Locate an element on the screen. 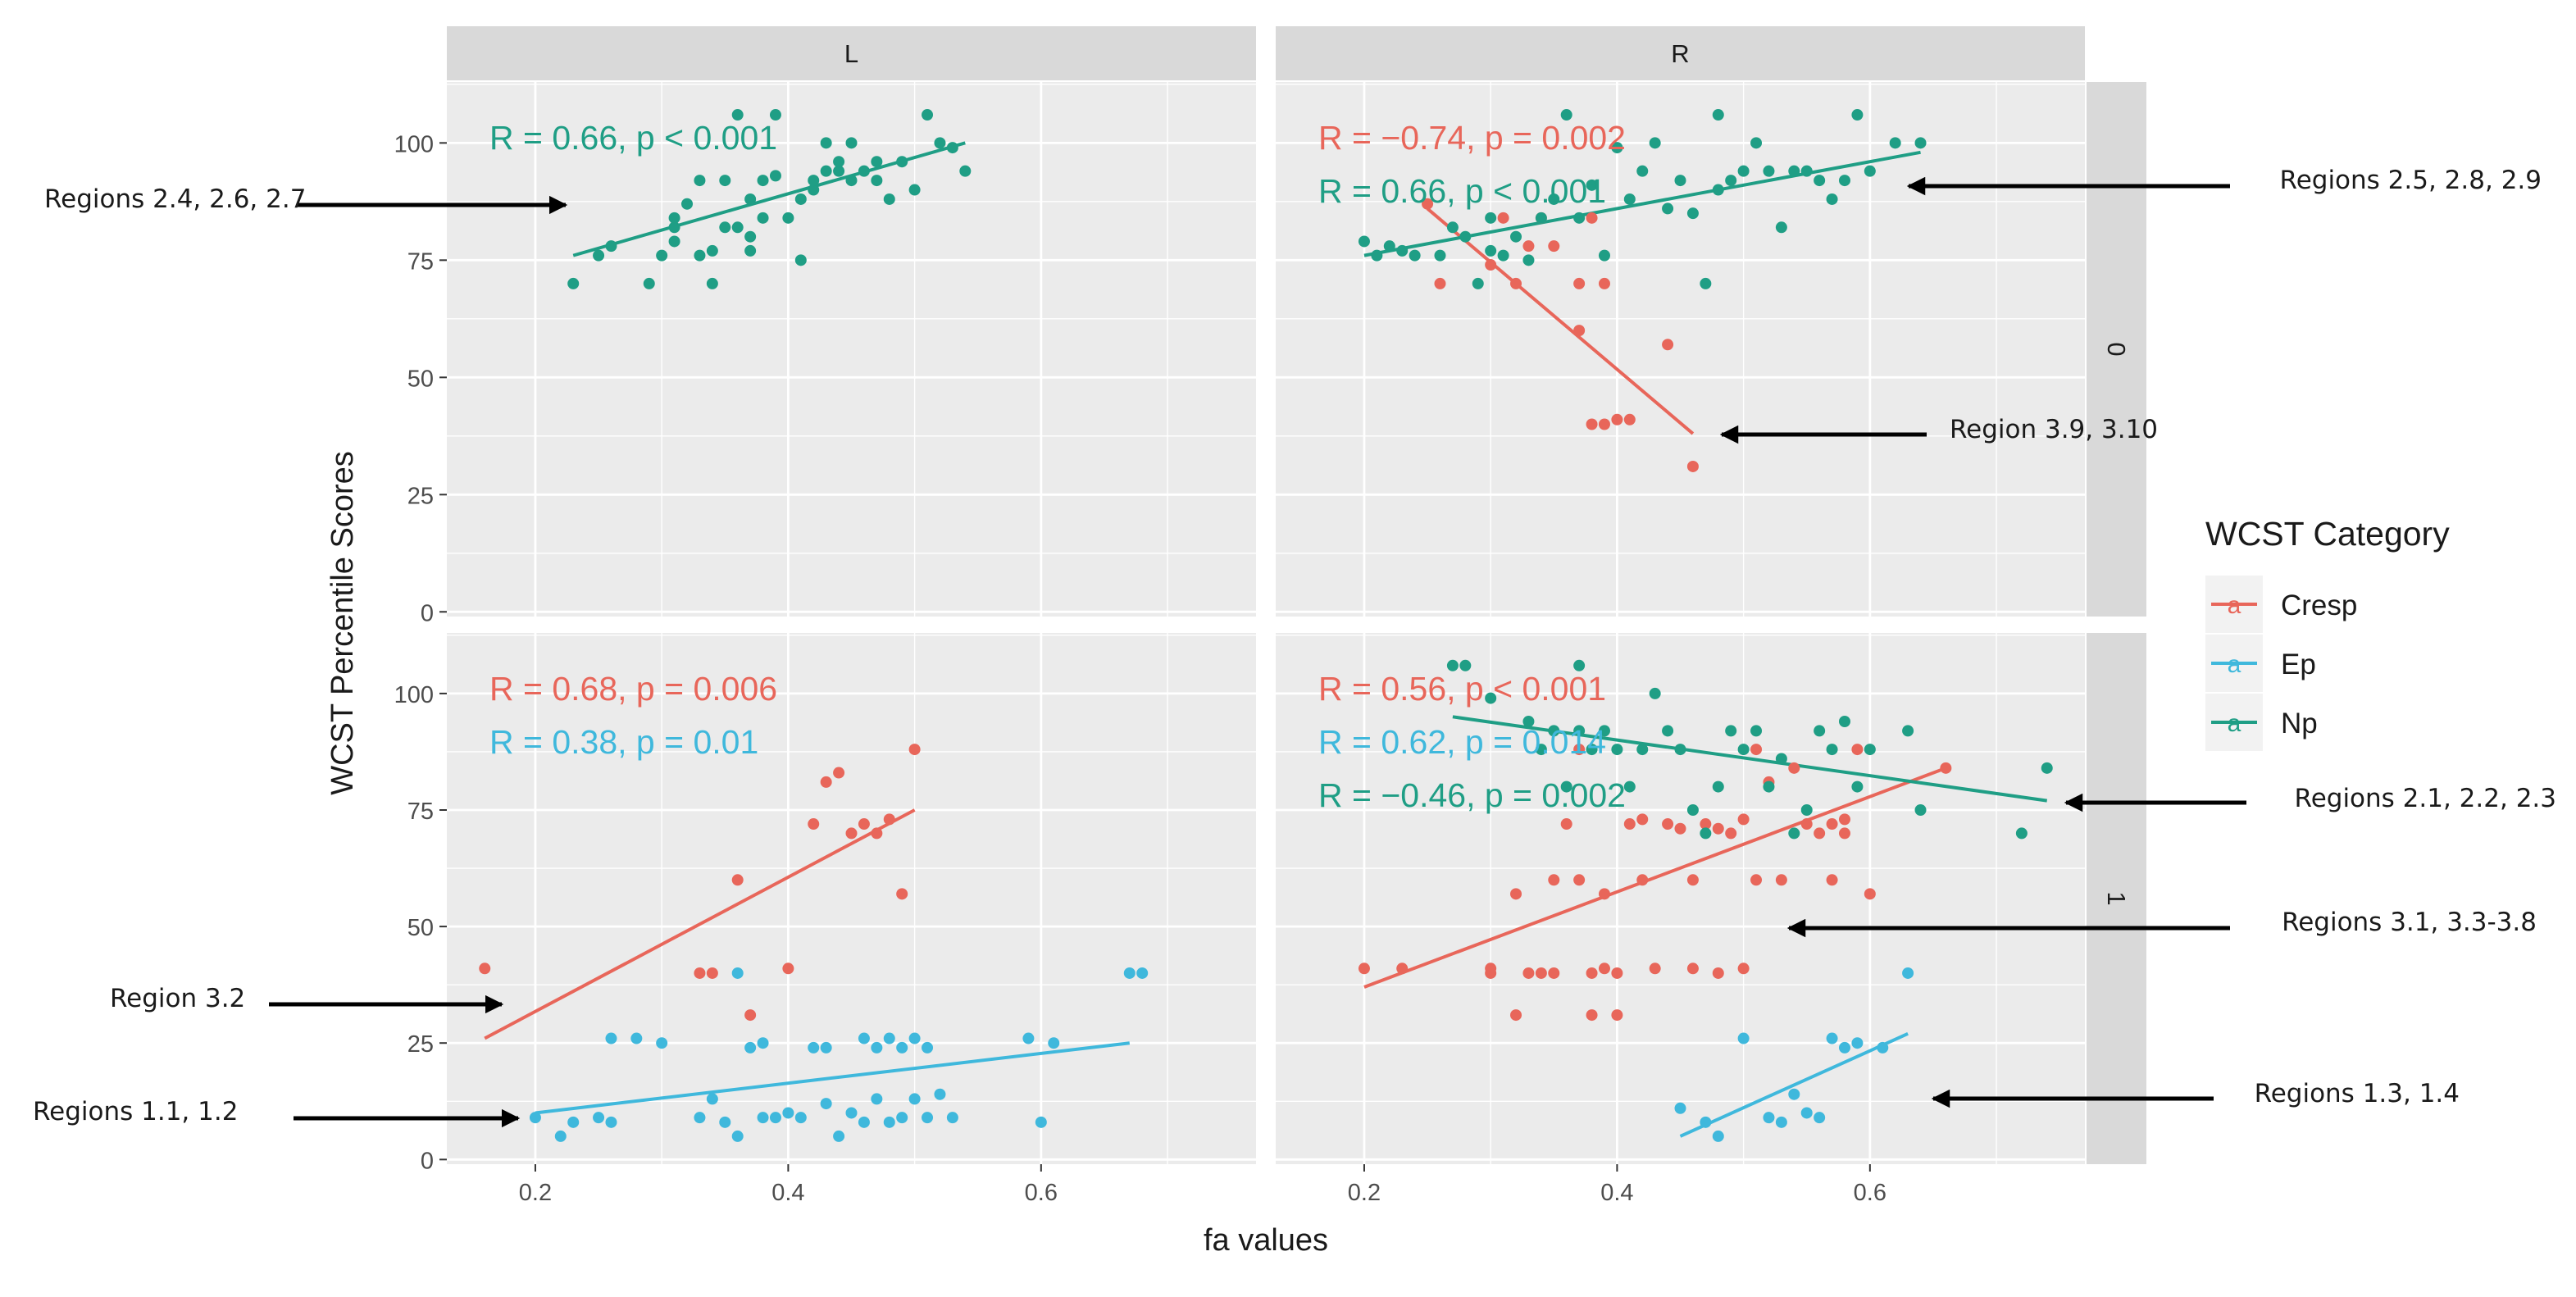  legend-key-glyph: a is located at coordinates (2234, 664).